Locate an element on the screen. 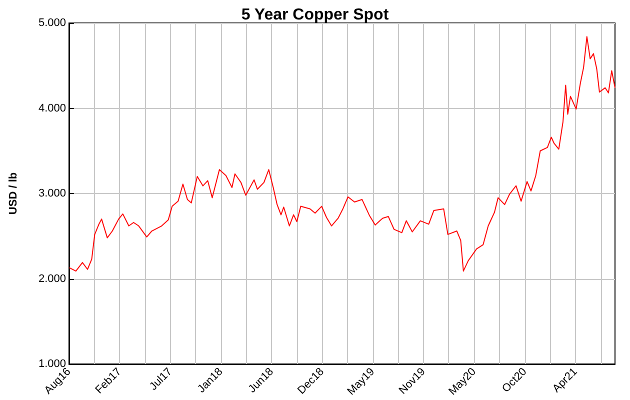 The width and height of the screenshot is (630, 400). chart-title: 5 Year Copper Spot is located at coordinates (315, 15).